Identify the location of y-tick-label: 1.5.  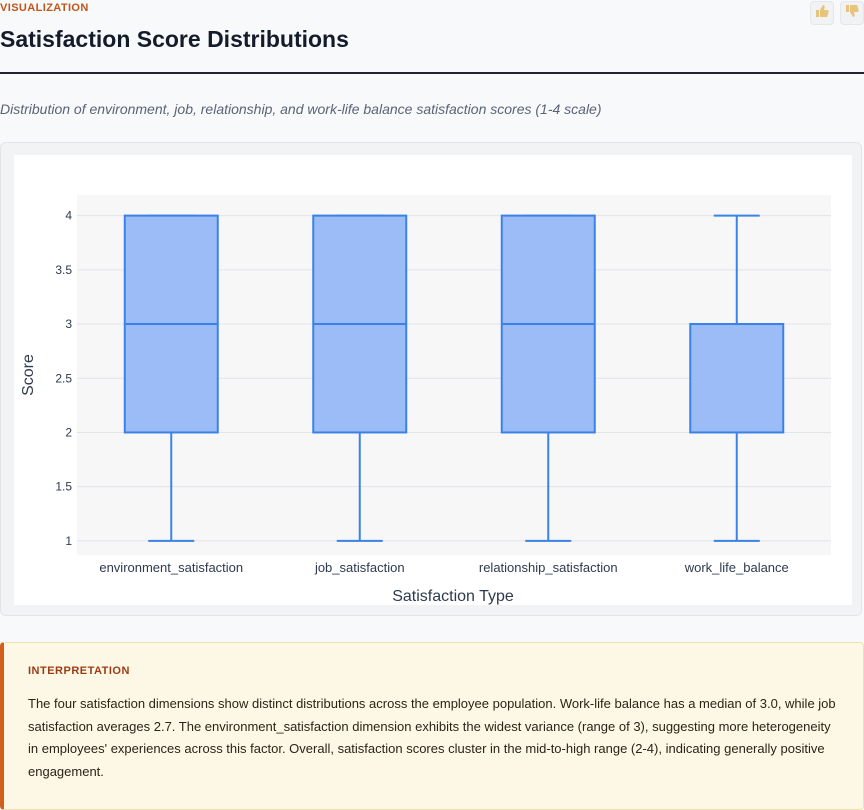
(63, 487).